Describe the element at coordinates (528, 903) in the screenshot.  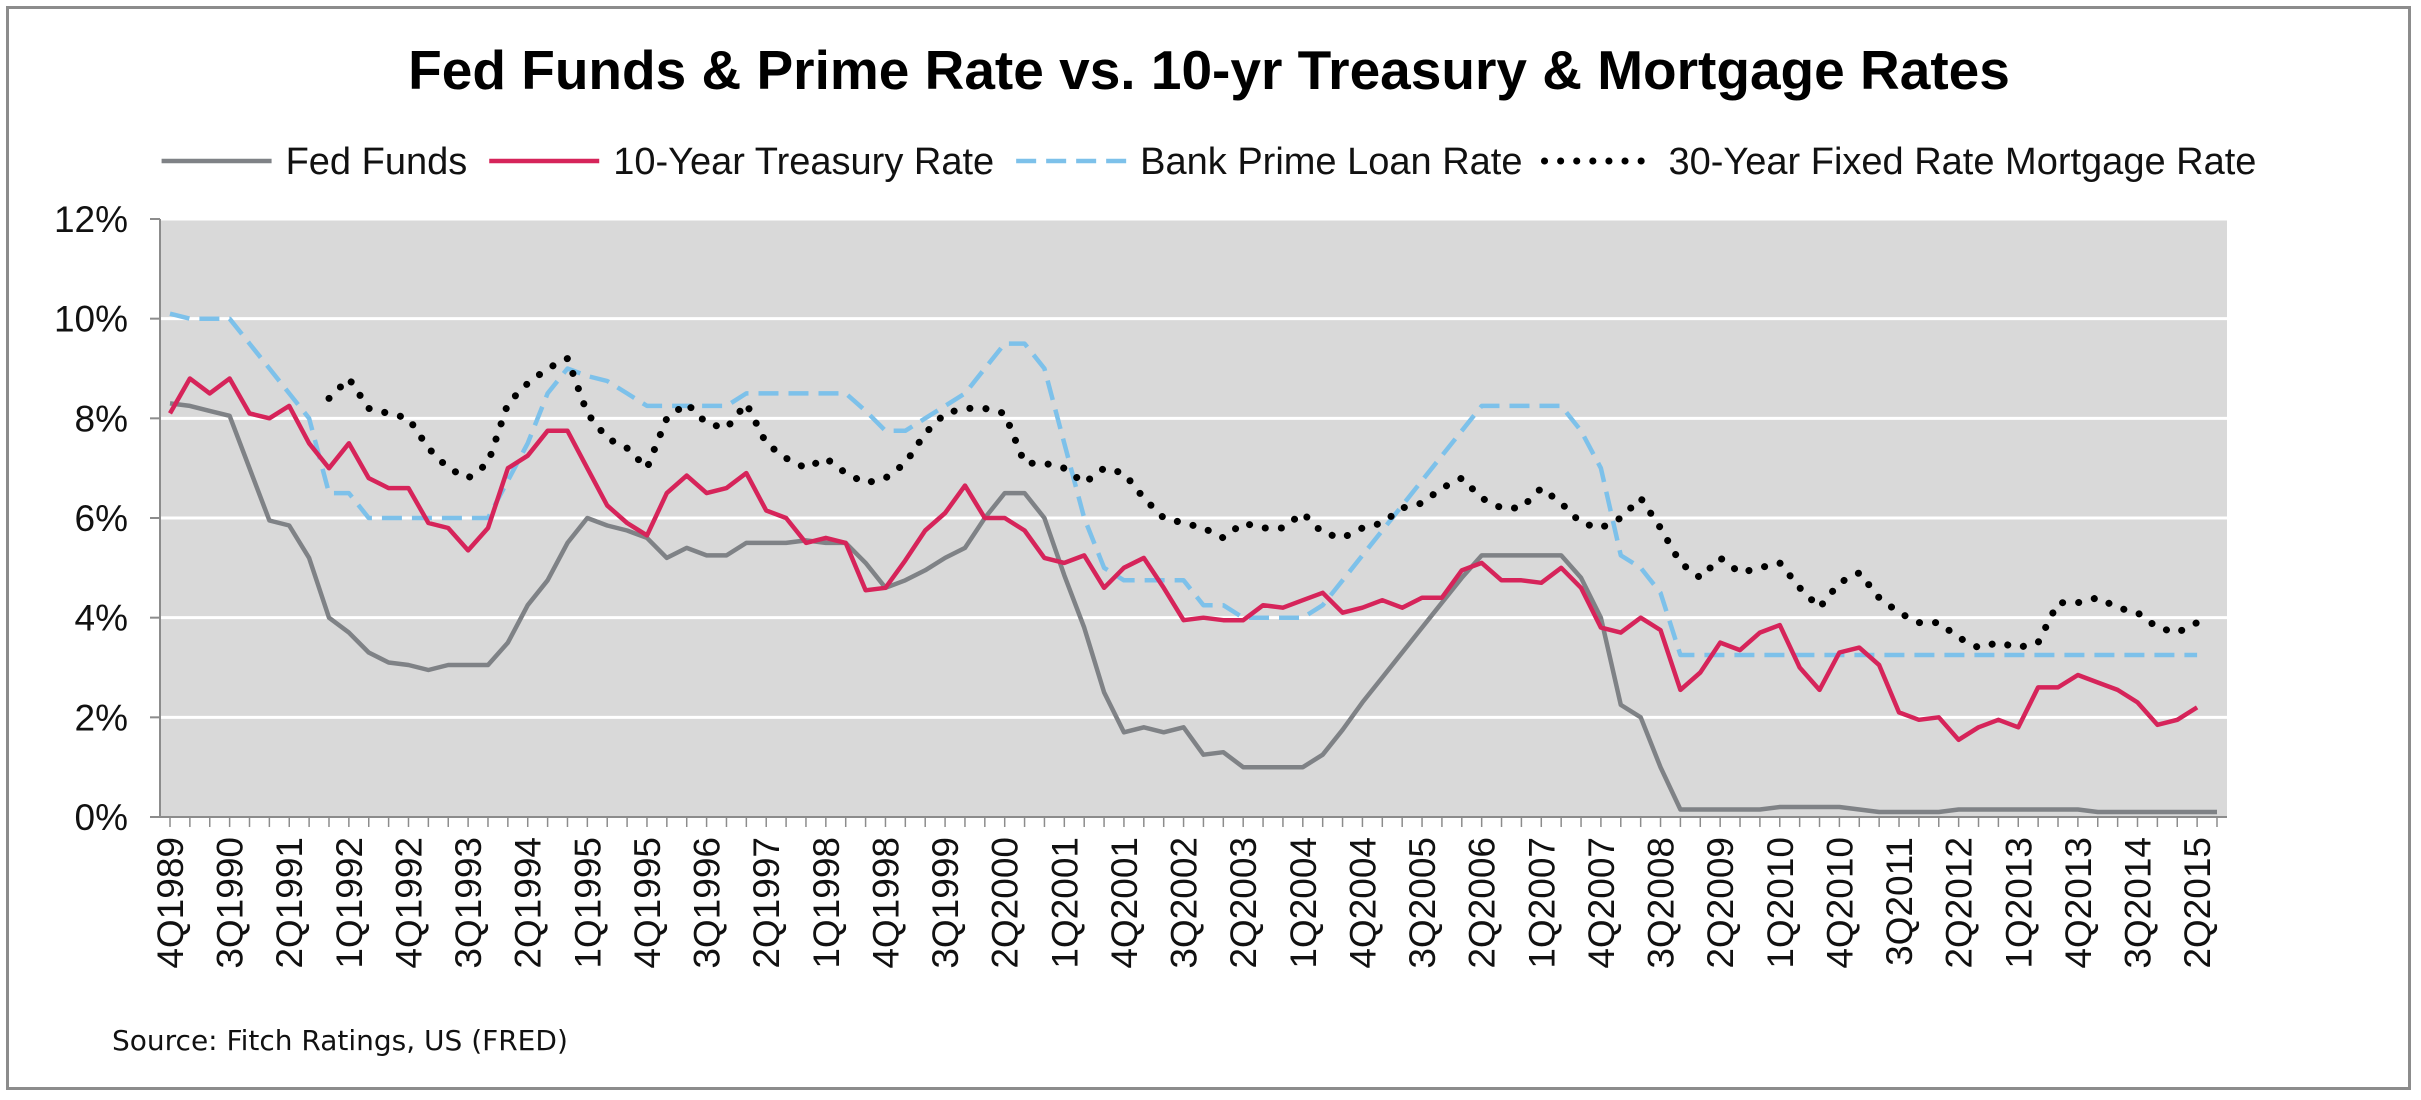
I see `x-tick-label: 2Q1994` at that location.